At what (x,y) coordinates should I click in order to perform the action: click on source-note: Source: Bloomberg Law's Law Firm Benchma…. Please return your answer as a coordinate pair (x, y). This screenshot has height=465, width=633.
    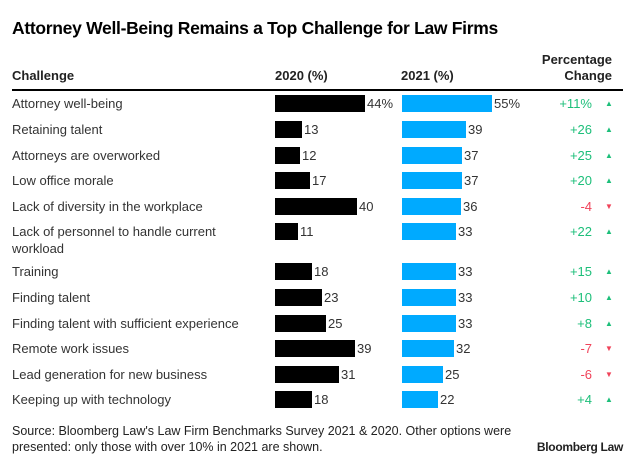
    Looking at the image, I should click on (262, 439).